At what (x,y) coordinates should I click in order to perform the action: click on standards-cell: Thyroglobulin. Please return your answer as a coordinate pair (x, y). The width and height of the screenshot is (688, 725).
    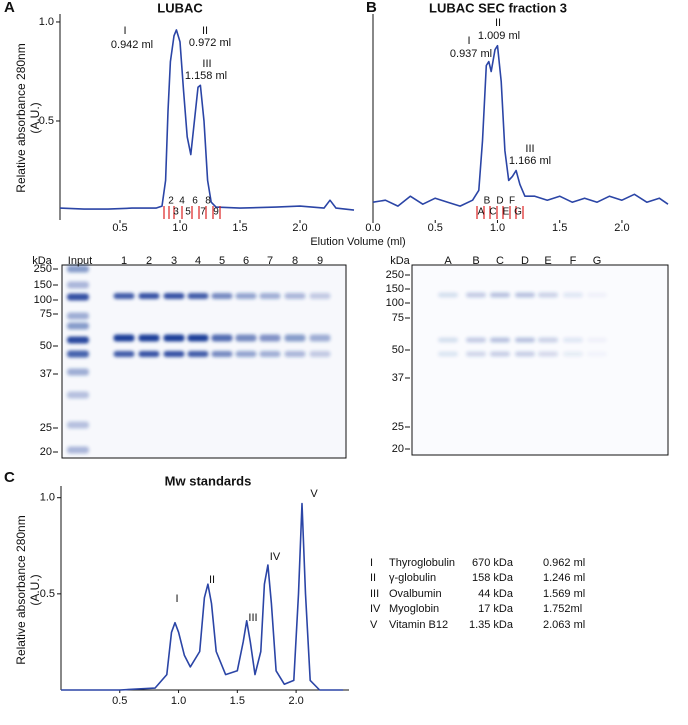
    Looking at the image, I should click on (422, 563).